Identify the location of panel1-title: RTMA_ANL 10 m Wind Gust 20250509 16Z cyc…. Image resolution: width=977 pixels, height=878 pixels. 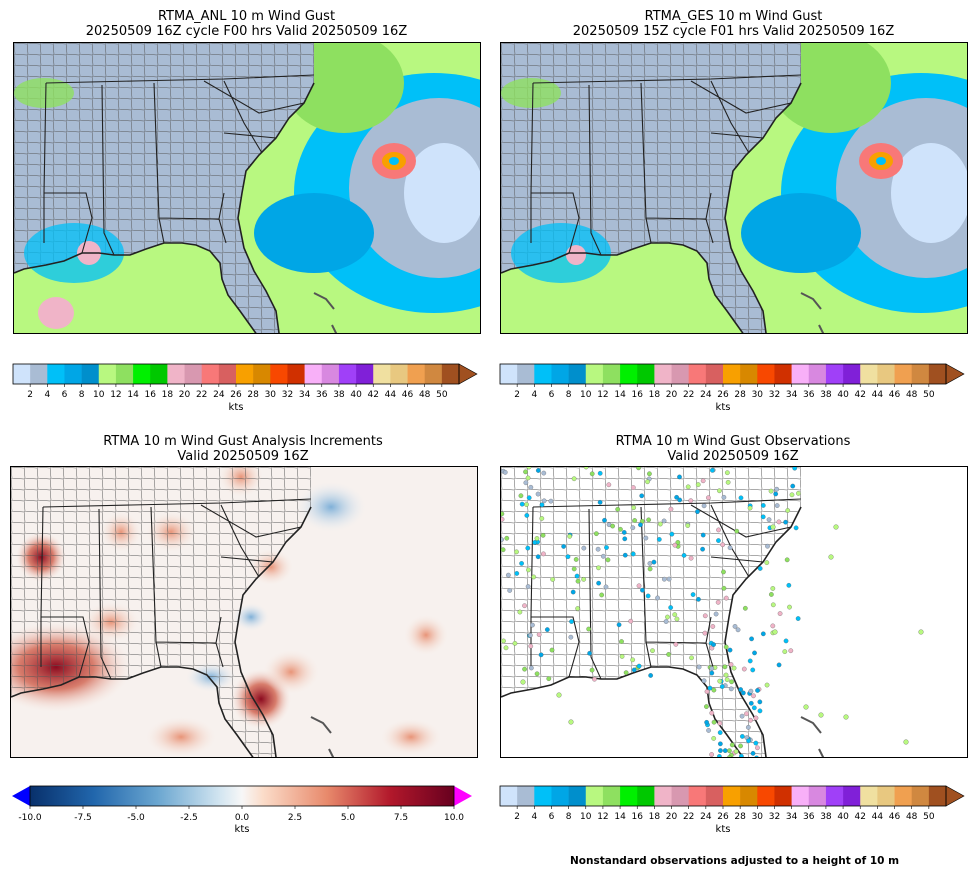
(246, 24).